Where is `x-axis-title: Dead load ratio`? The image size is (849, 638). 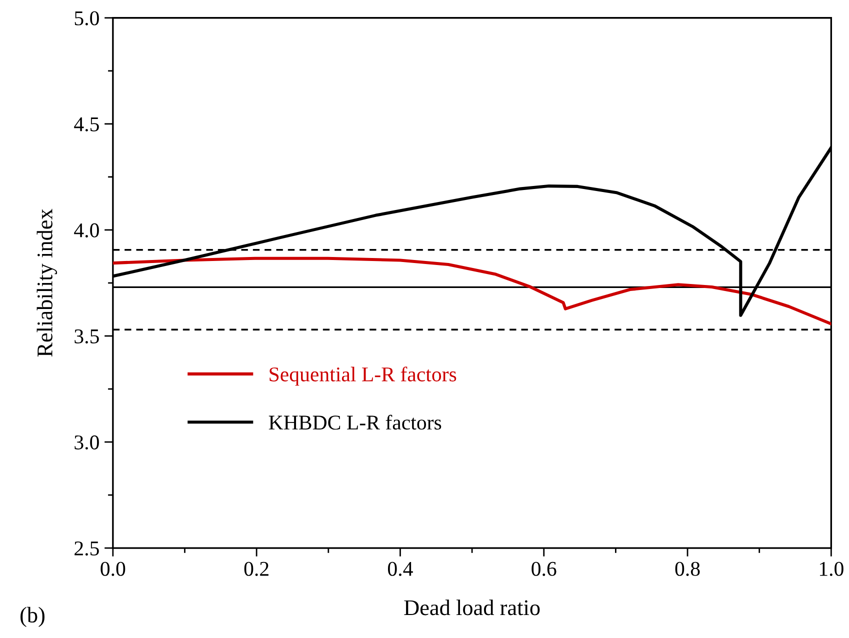 x-axis-title: Dead load ratio is located at coordinates (472, 608).